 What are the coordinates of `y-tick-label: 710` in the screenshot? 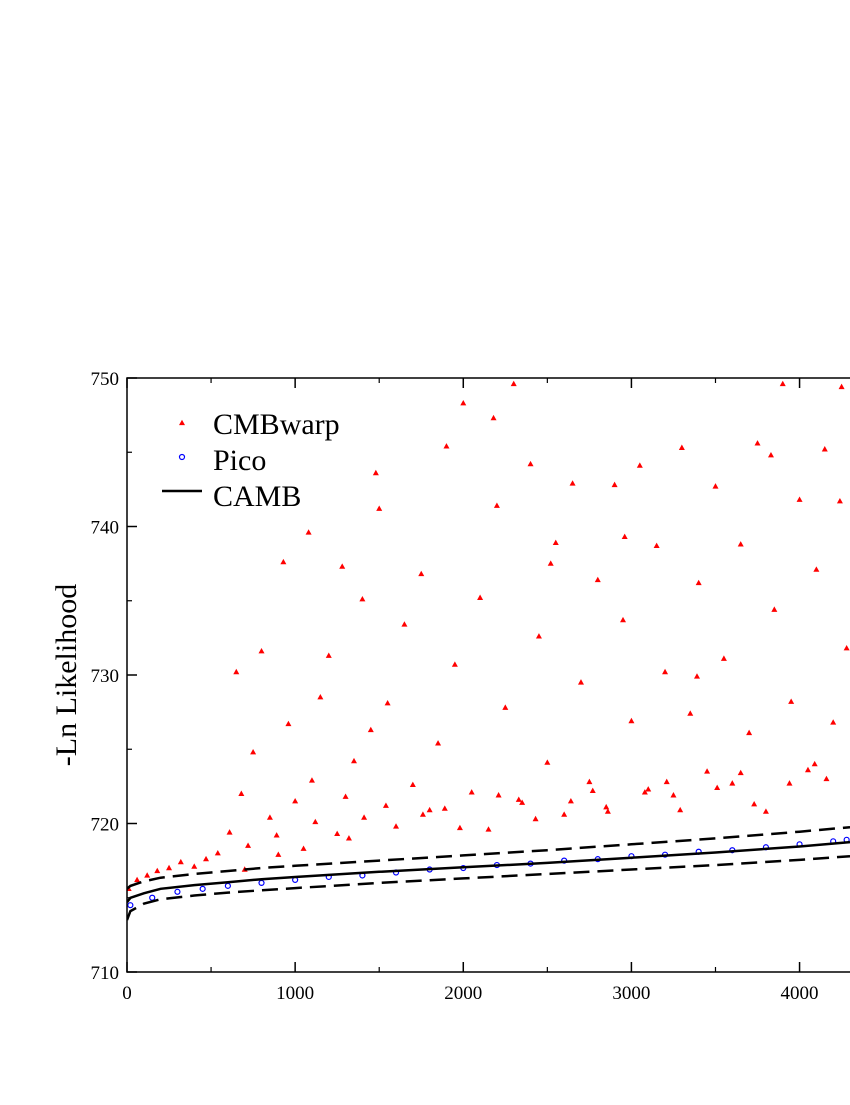 It's located at (105, 973).